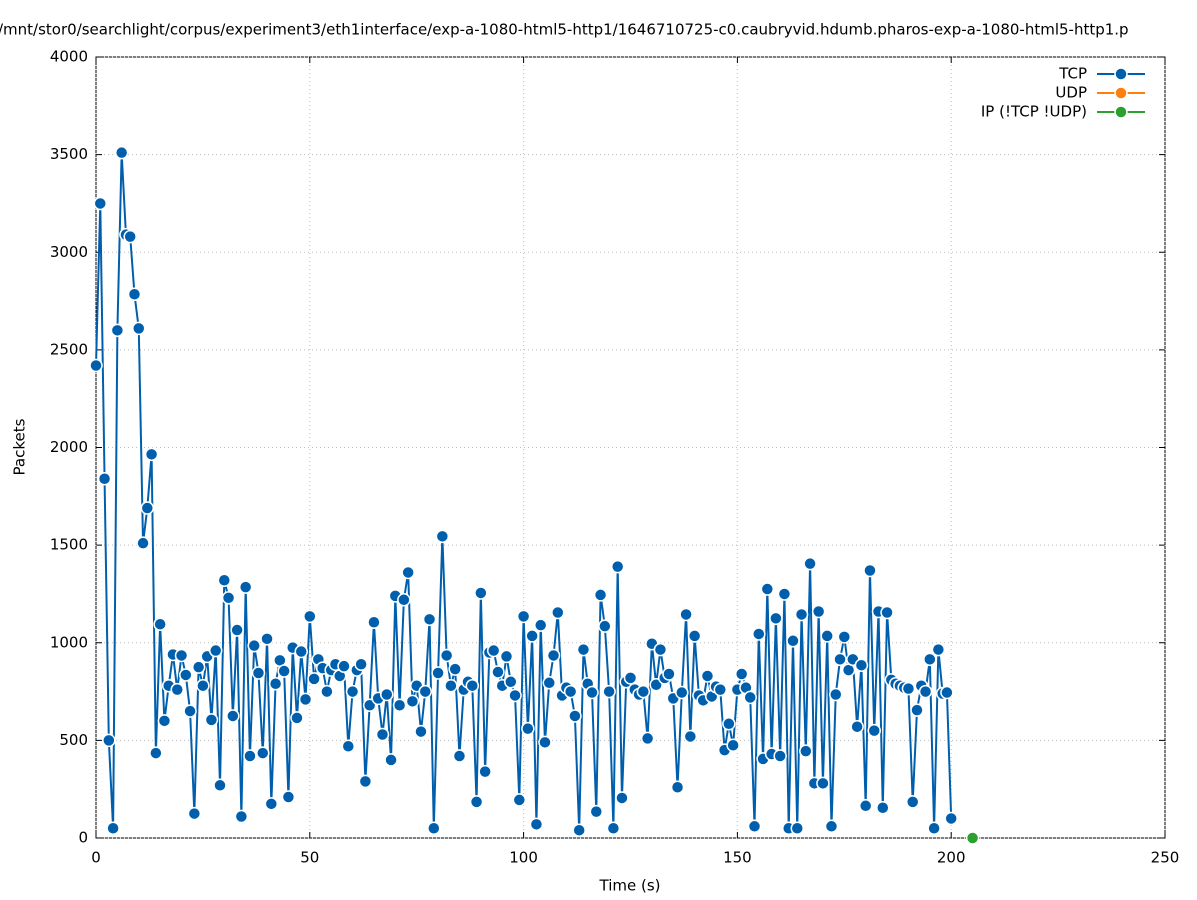  I want to click on legend-label: IP (!TCP !UDP), so click(1034, 112).